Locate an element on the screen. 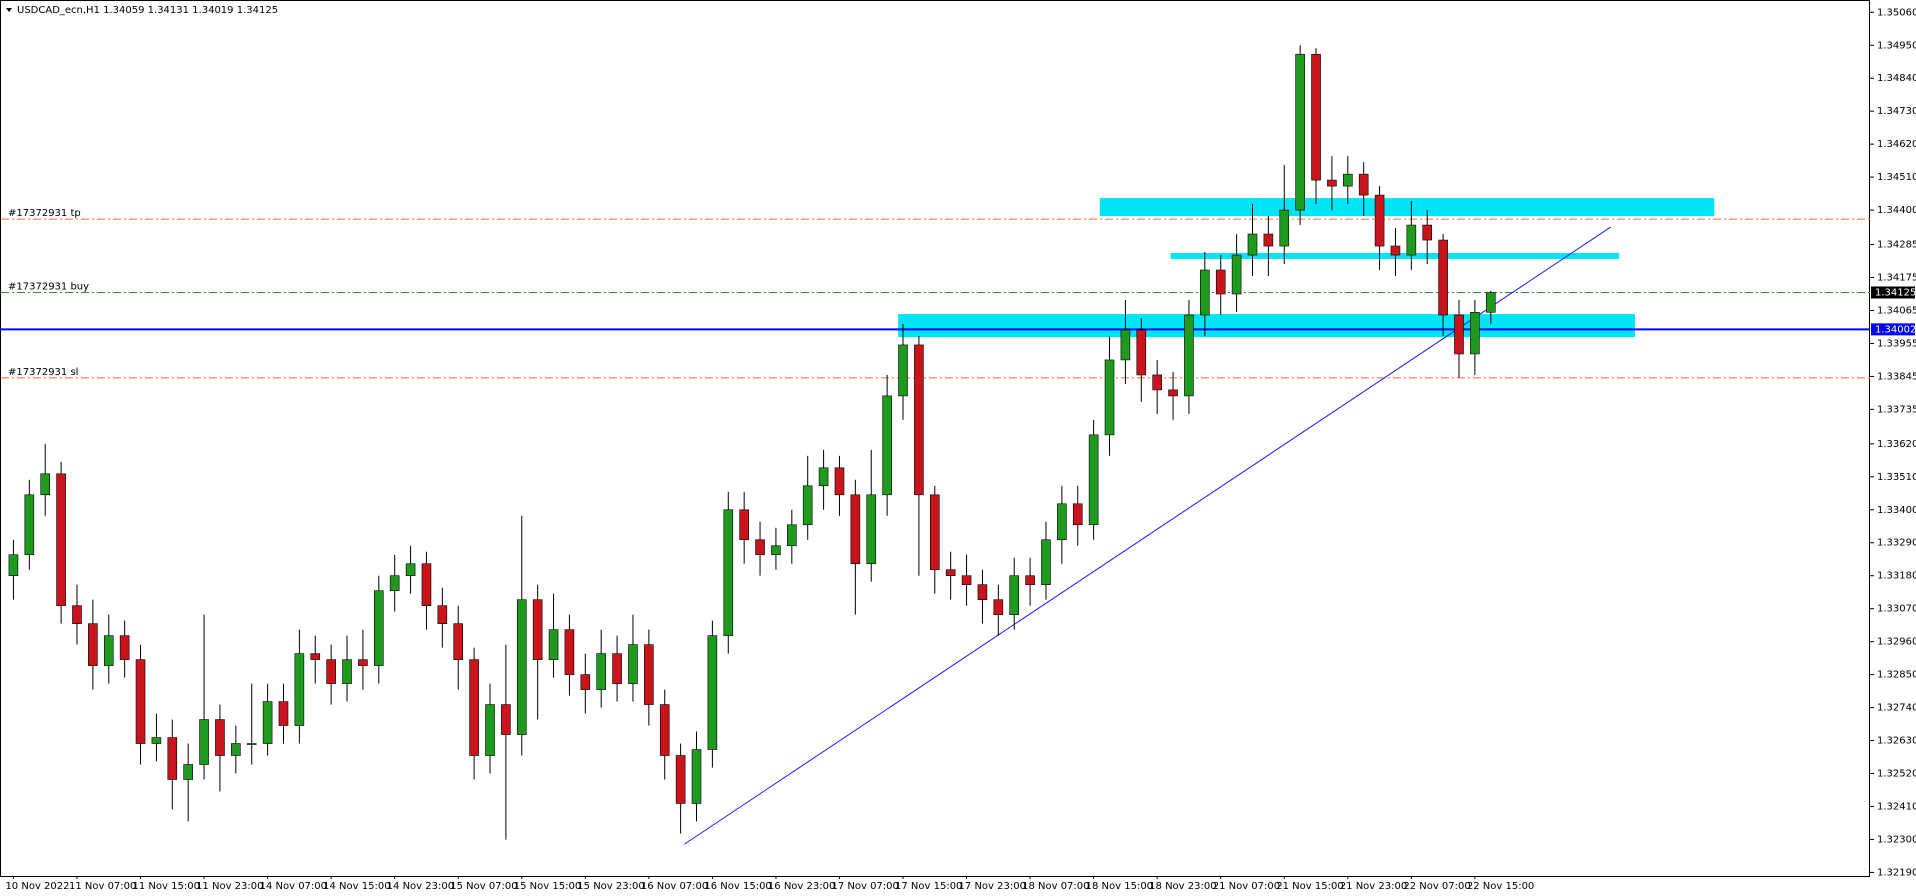 Image resolution: width=1916 pixels, height=896 pixels. price-tag-label: 1.34002 is located at coordinates (1895, 329).